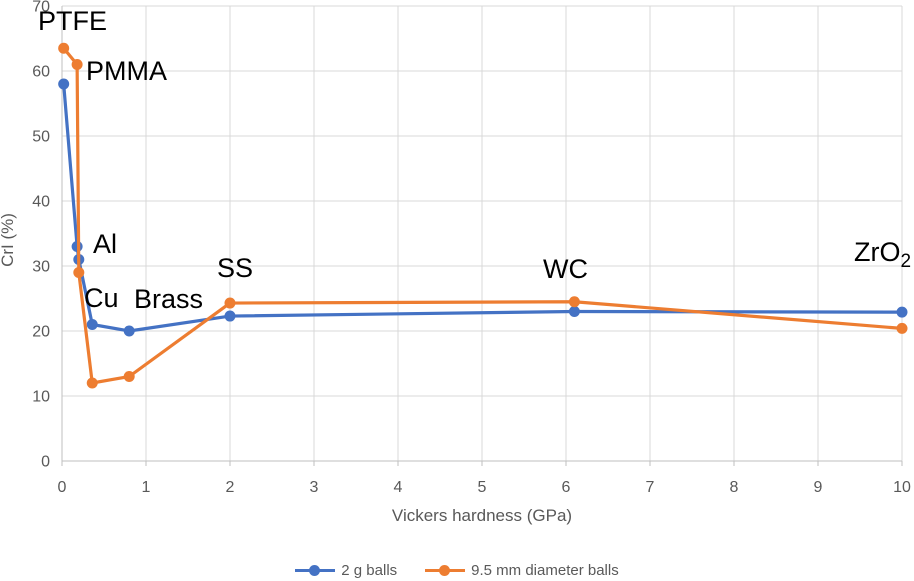  Describe the element at coordinates (574, 302) in the screenshot. I see `data-point-wc-9-5-mm-diameter-balls` at that location.